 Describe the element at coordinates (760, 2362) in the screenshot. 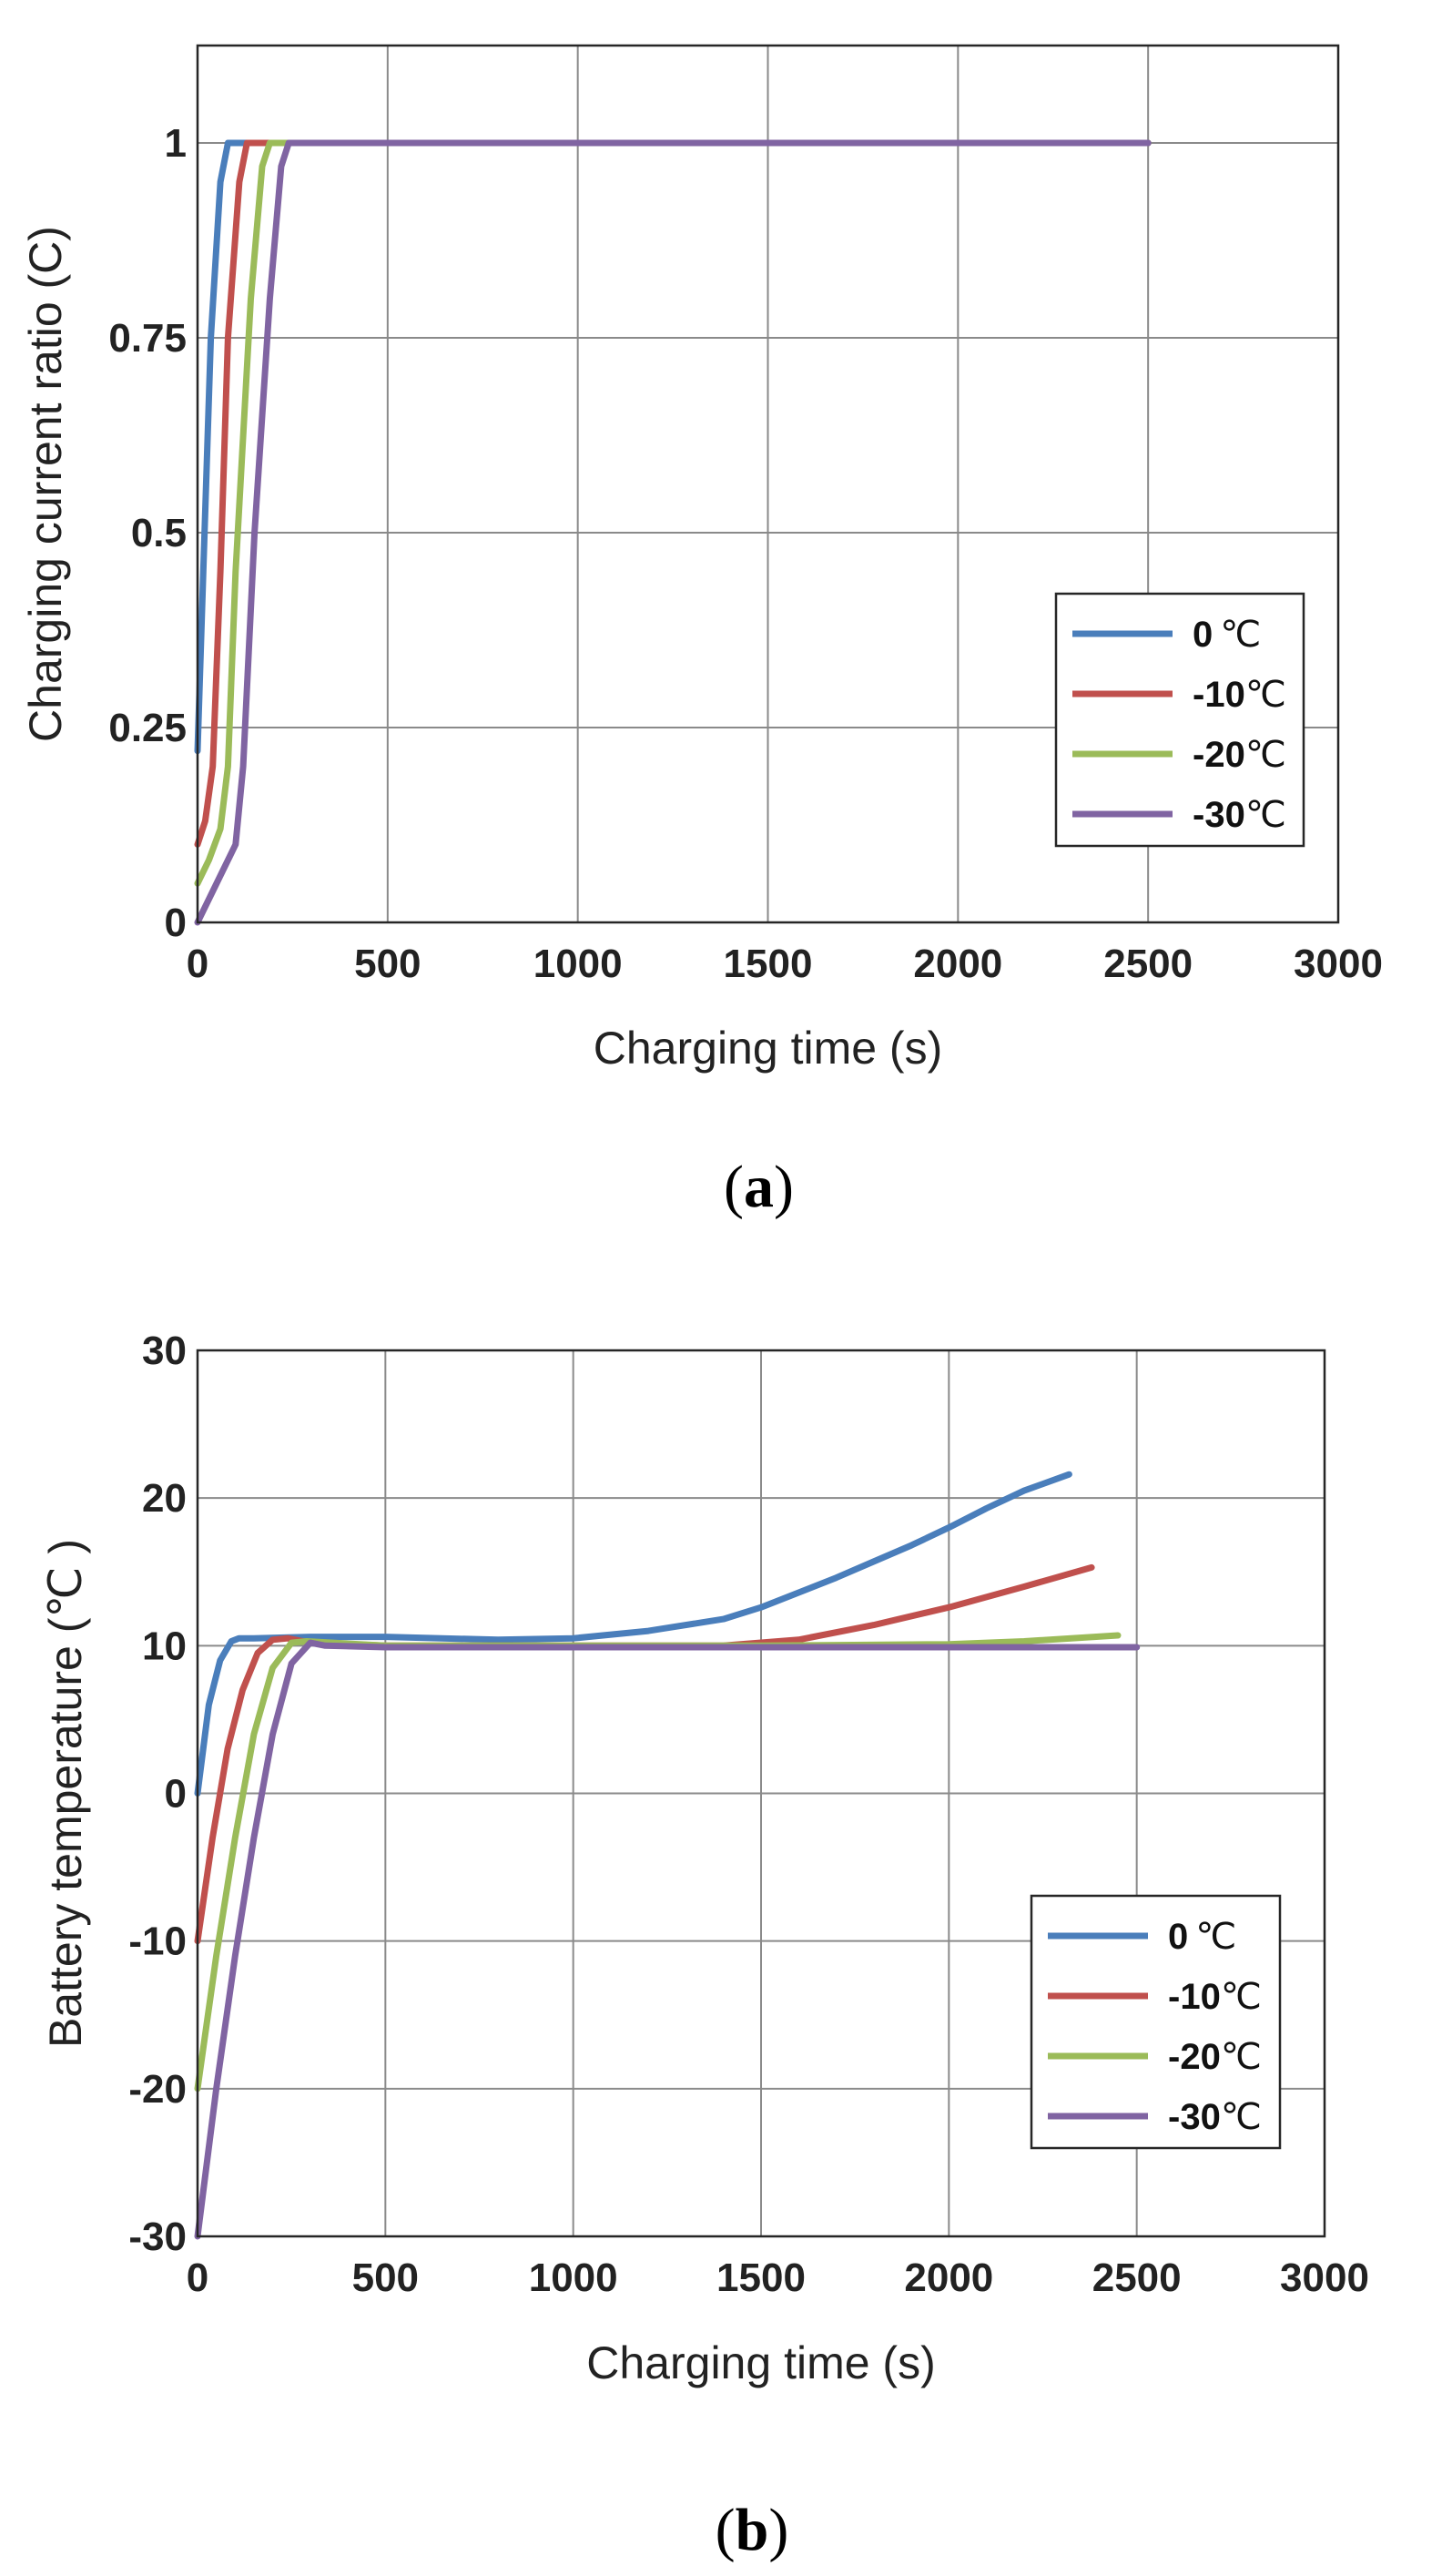

I see `x-axis-label-b: Charging time (s)` at that location.